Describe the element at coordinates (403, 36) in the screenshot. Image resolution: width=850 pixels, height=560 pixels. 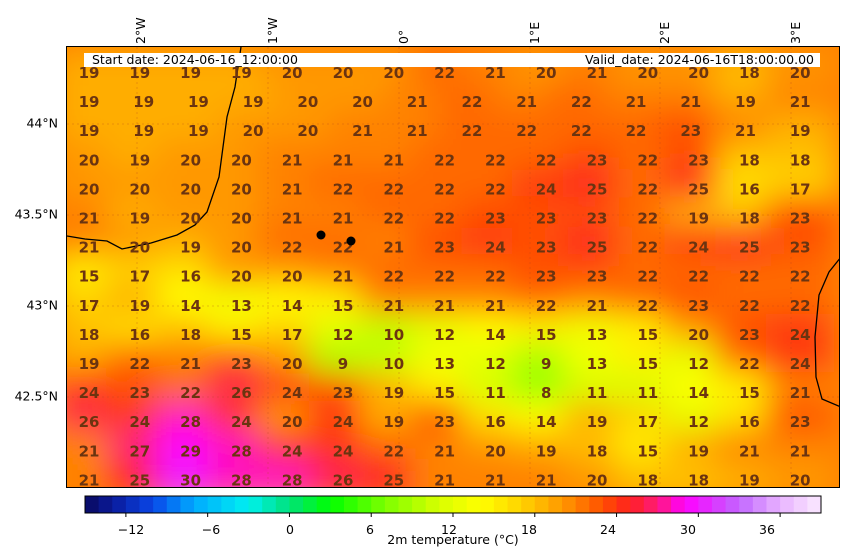
I see `lon-label: 0°` at that location.